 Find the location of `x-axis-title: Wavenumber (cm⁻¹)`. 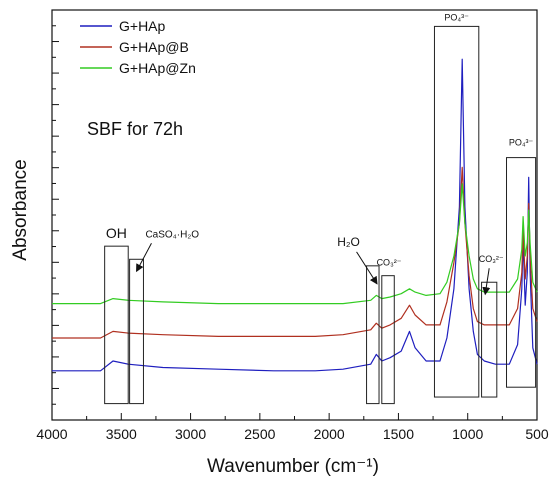

x-axis-title: Wavenumber (cm⁻¹) is located at coordinates (293, 466).